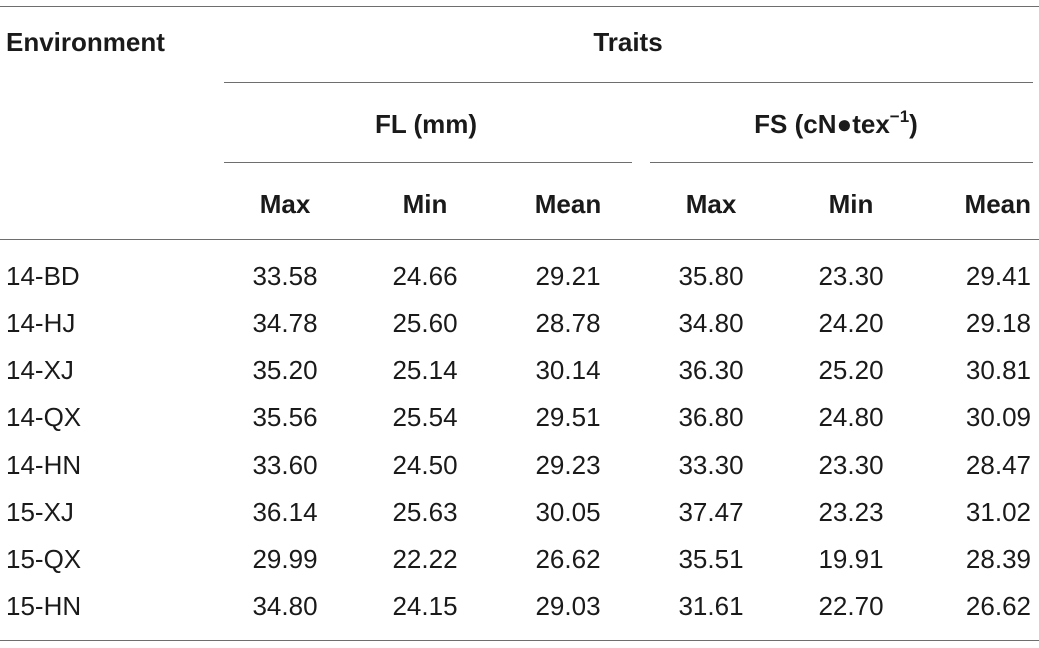  Describe the element at coordinates (913, 124) in the screenshot. I see `fs-group-close: )` at that location.